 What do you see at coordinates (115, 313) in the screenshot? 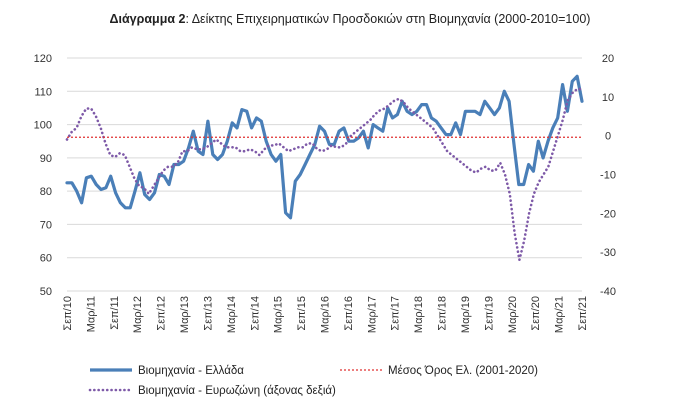
I see `x-axis-tick-label: Σεπ/11` at bounding box center [115, 313].